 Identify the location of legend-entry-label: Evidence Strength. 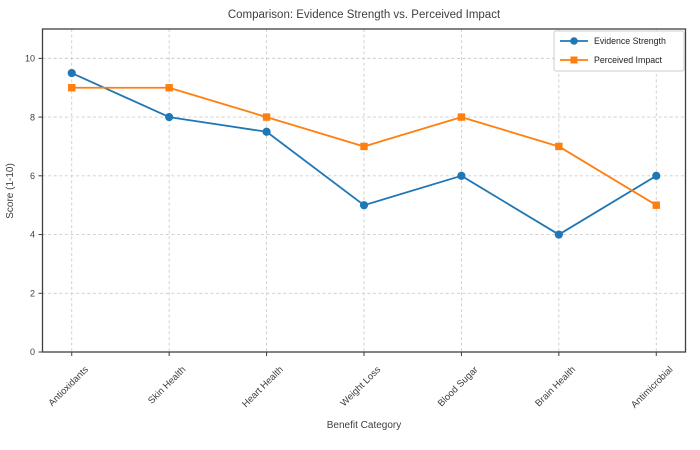
(630, 41).